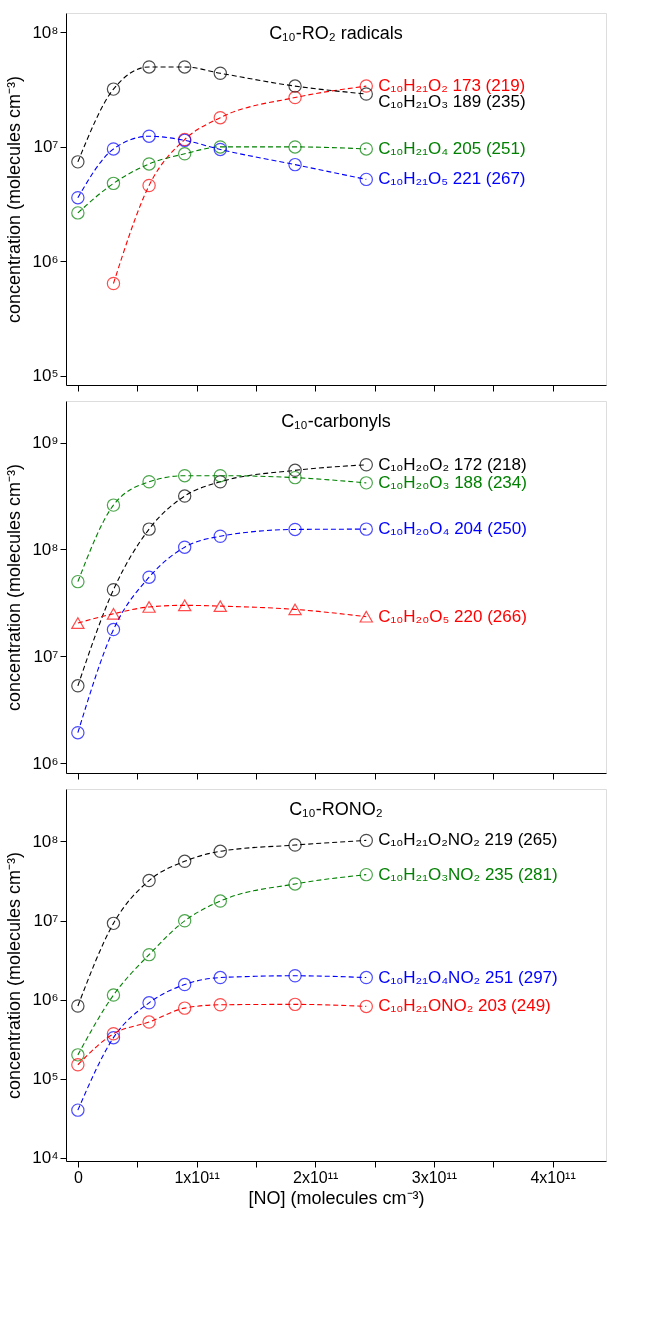  What do you see at coordinates (78, 1177) in the screenshot?
I see `x-tick-label: 0` at bounding box center [78, 1177].